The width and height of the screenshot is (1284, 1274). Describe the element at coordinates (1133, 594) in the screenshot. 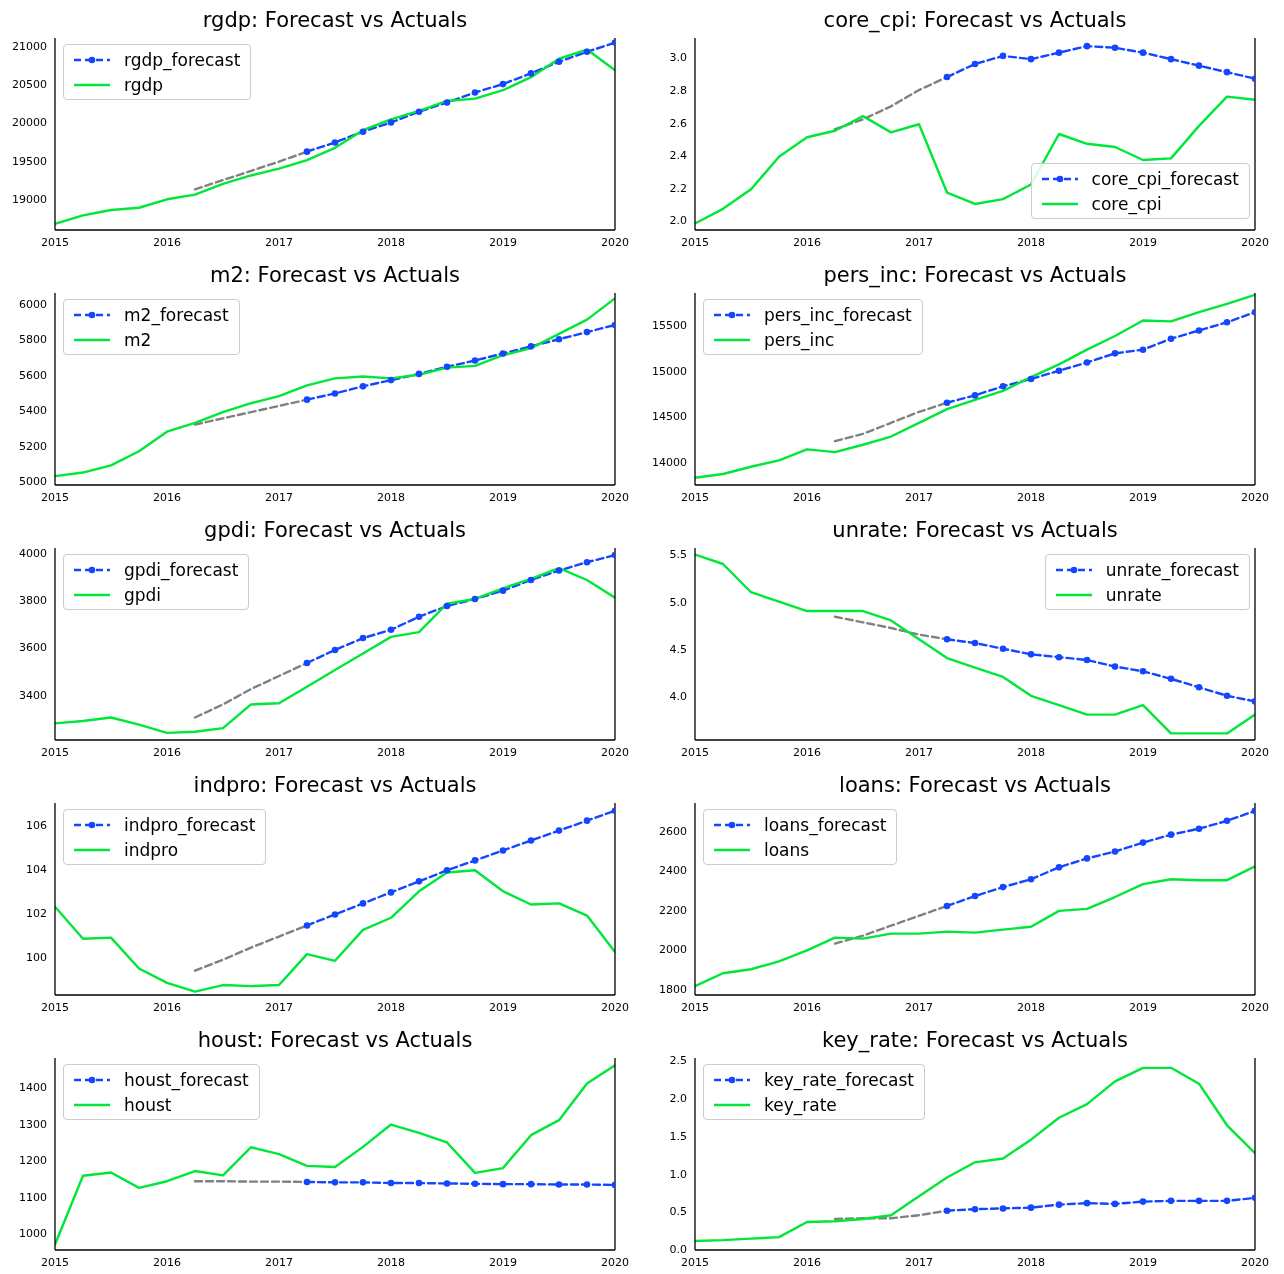

I see `legend-label: unrate` at that location.